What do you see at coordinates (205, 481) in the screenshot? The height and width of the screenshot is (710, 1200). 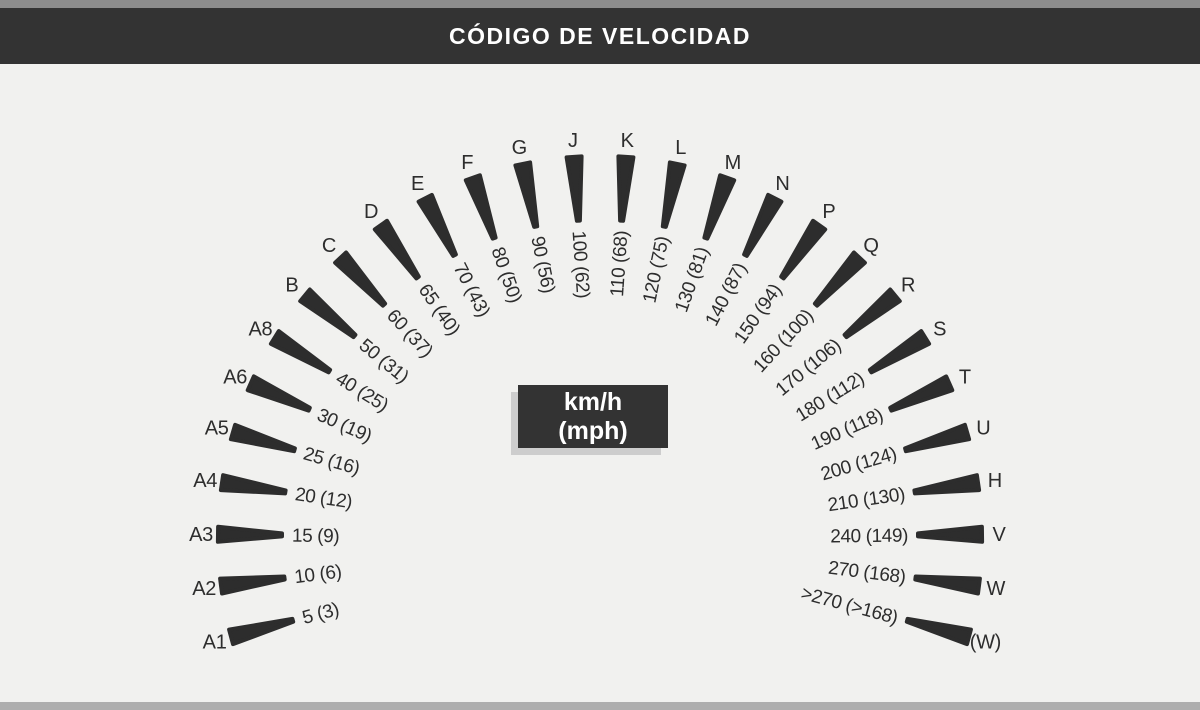 I see `speed-code-label: A4` at bounding box center [205, 481].